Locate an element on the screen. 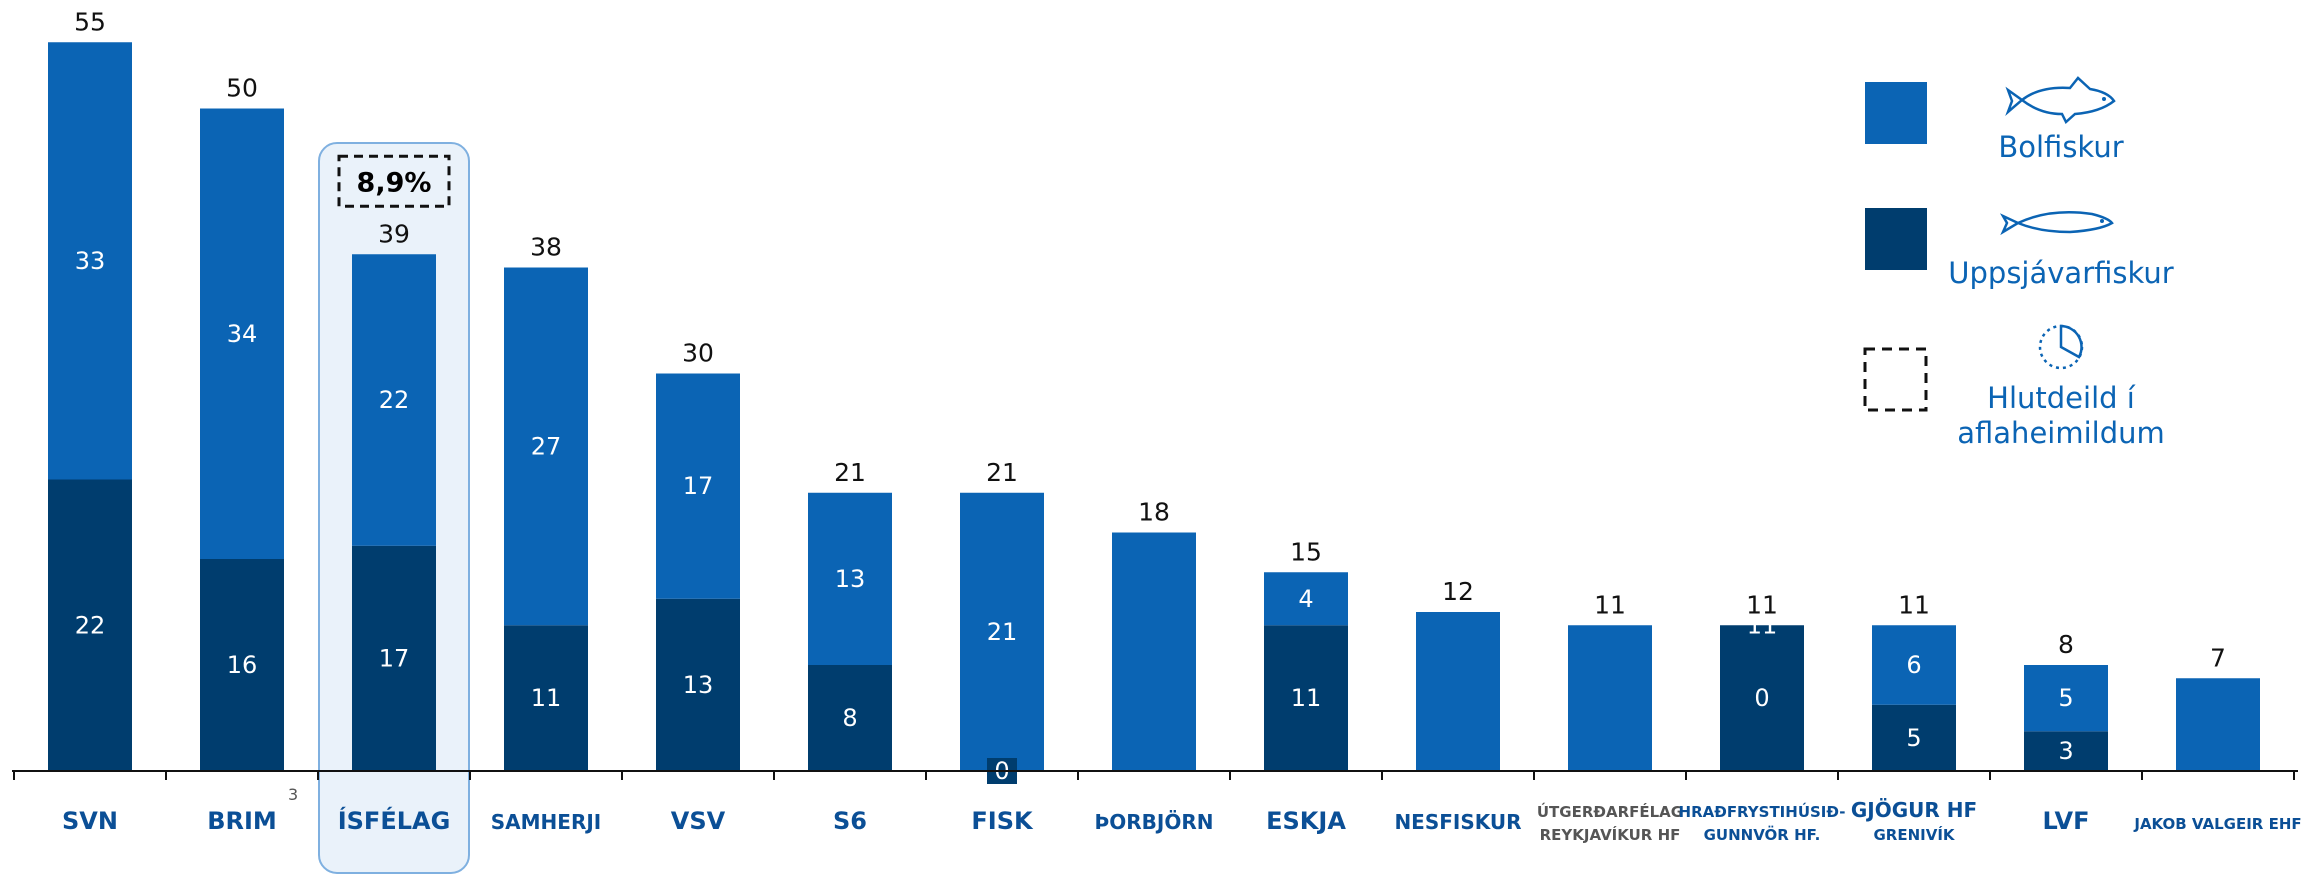 This screenshot has width=2302, height=874. total-label-jakob-valgeir-ehf: 7 is located at coordinates (2218, 657).